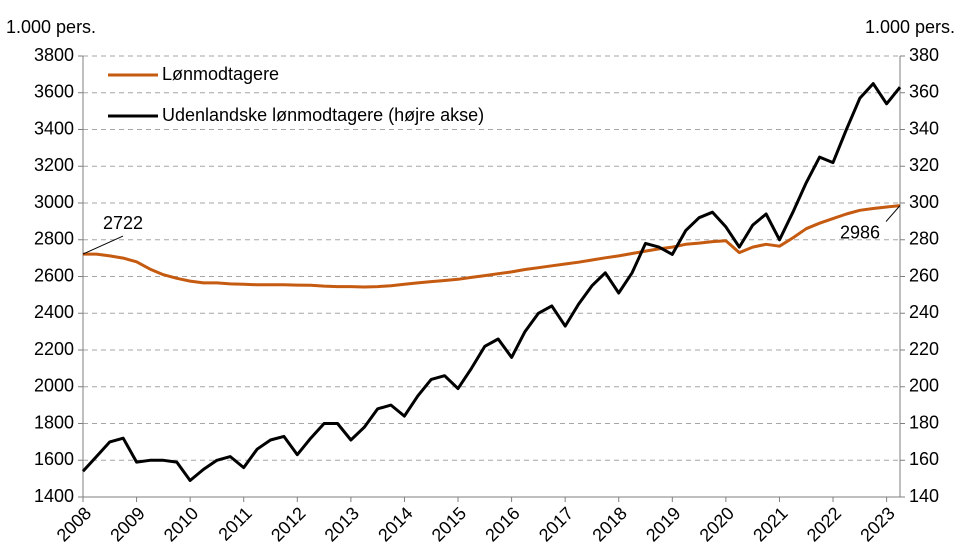 Image resolution: width=961 pixels, height=560 pixels. What do you see at coordinates (54, 386) in the screenshot?
I see `y-tick-label: 2000` at bounding box center [54, 386].